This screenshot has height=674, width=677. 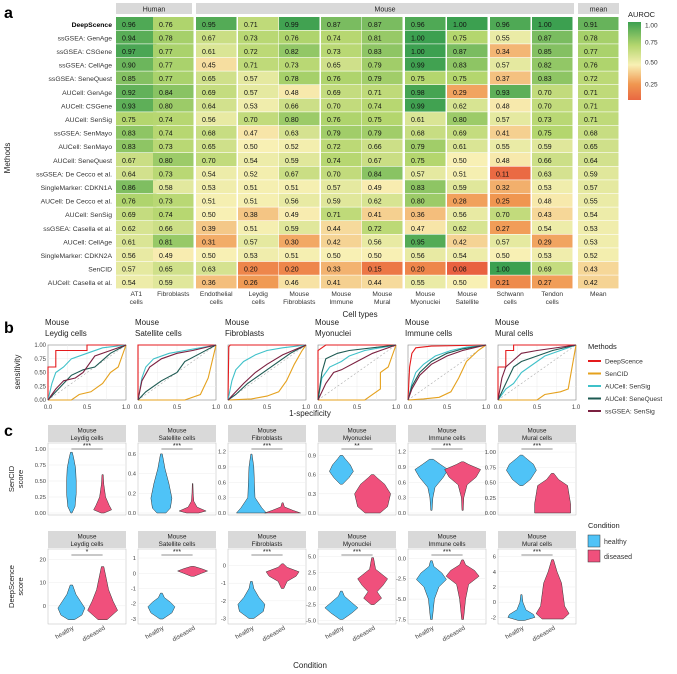 I want to click on roc-curve-deepscence, so click(x=266, y=372).